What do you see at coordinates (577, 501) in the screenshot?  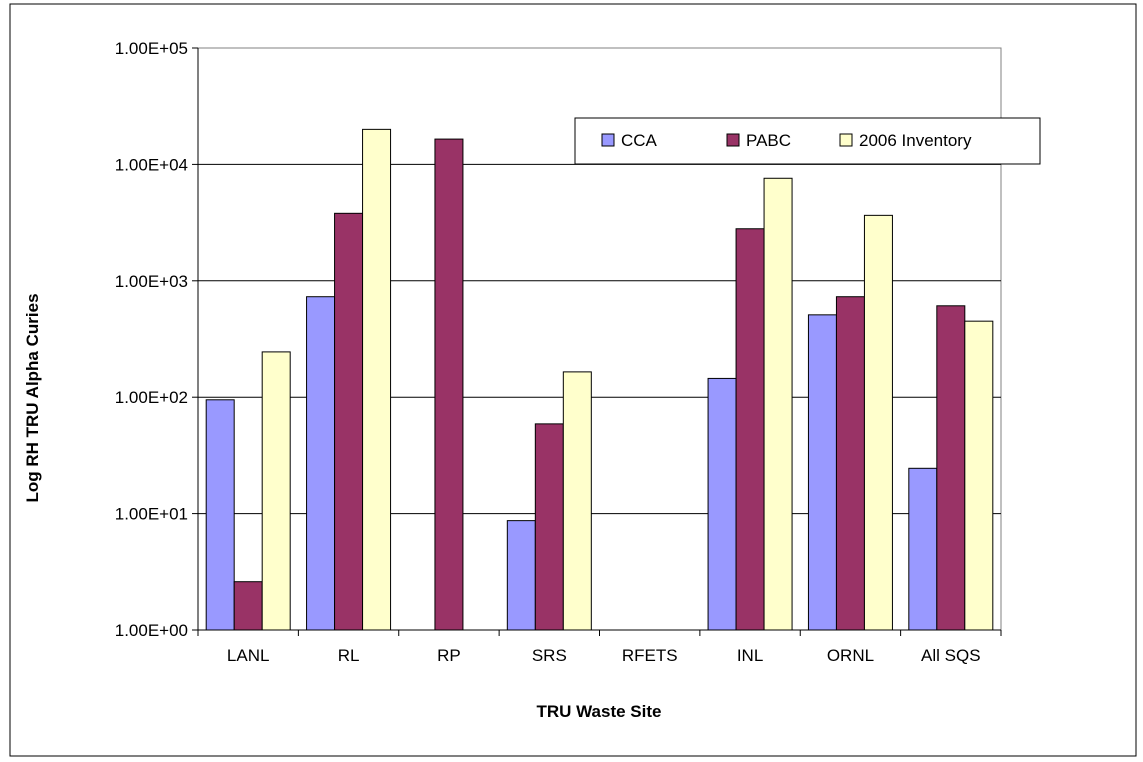 I see `bar-2006-inventory-srs` at bounding box center [577, 501].